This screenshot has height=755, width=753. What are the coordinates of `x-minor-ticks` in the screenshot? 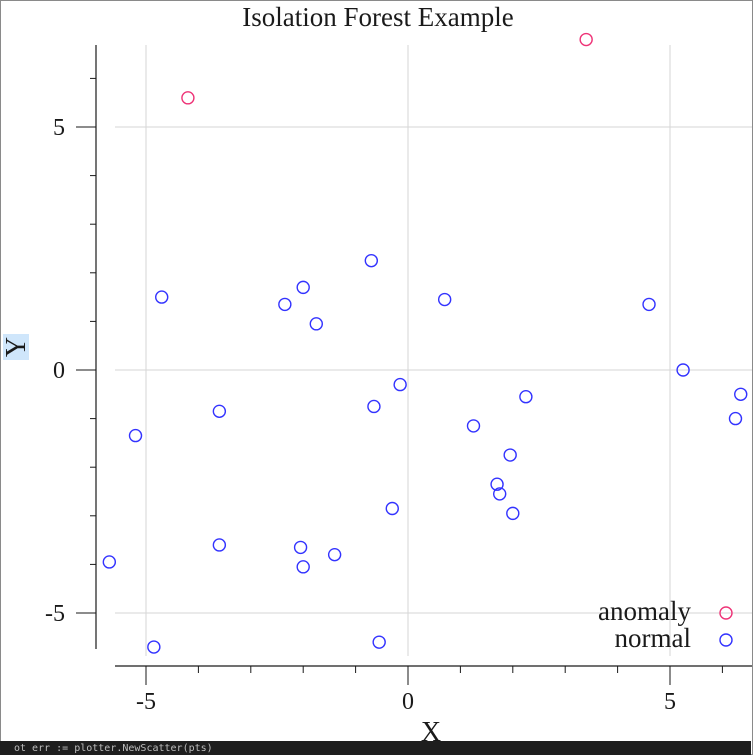 It's located at (434, 675).